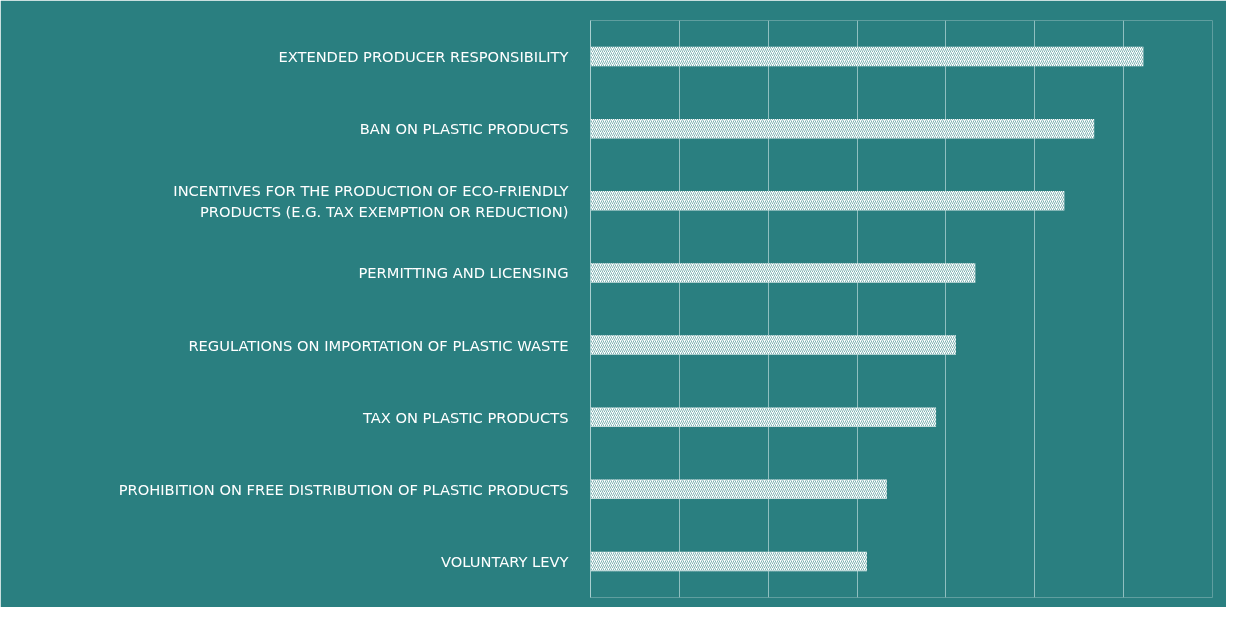  Describe the element at coordinates (378, 345) in the screenshot. I see `y-tick-label: REGULATIONS ON IMPORTATION OF PLASTIC WASTE` at that location.